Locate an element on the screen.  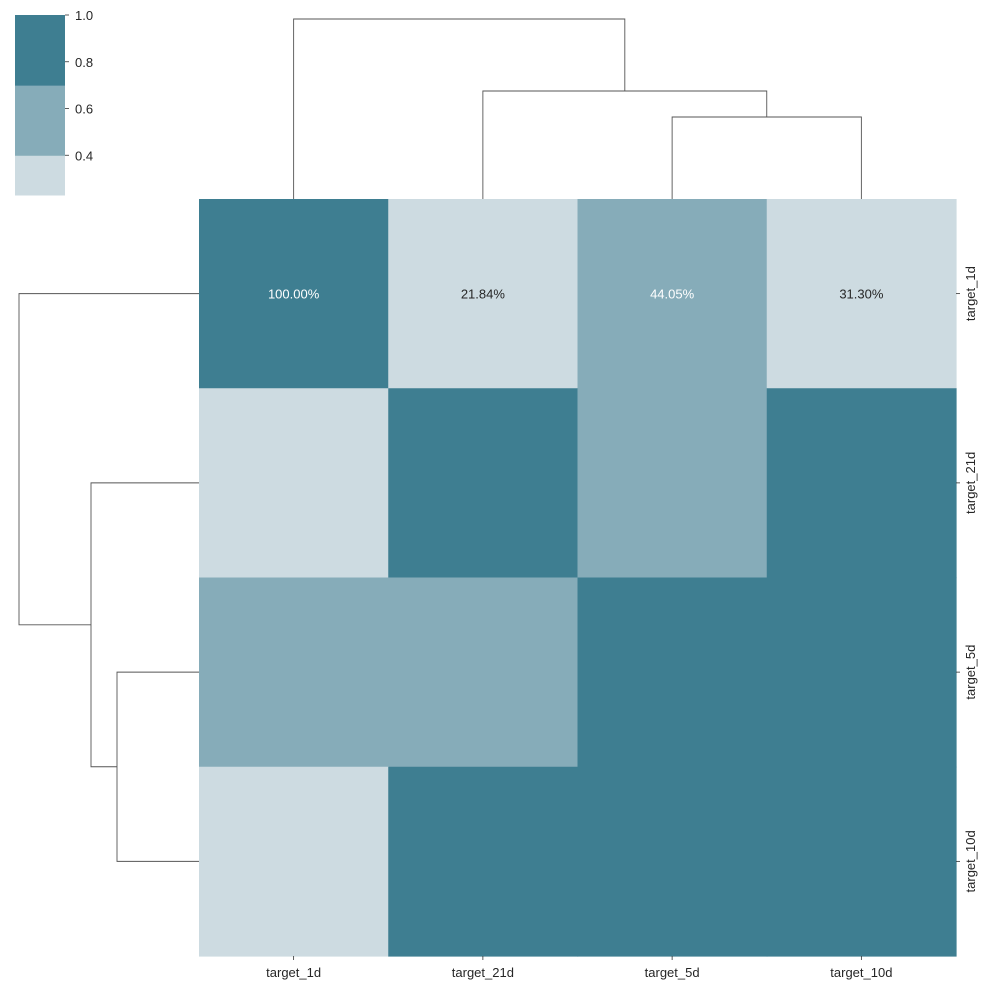
cell-value-label: 21.84% is located at coordinates (483, 294).